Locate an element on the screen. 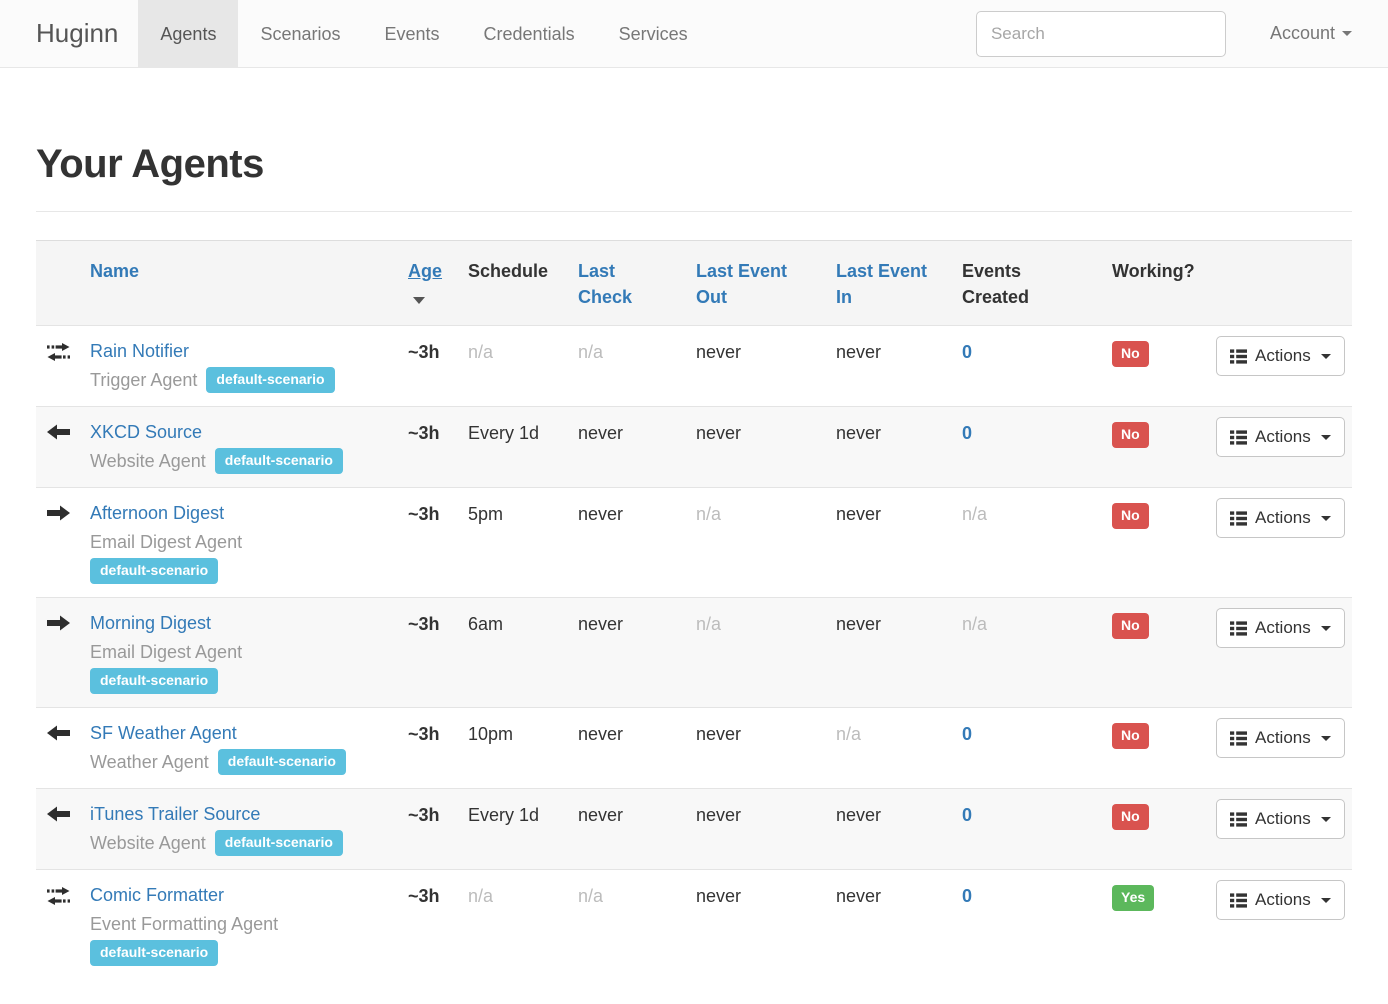 The width and height of the screenshot is (1388, 1004). account-label: Account is located at coordinates (1302, 33).